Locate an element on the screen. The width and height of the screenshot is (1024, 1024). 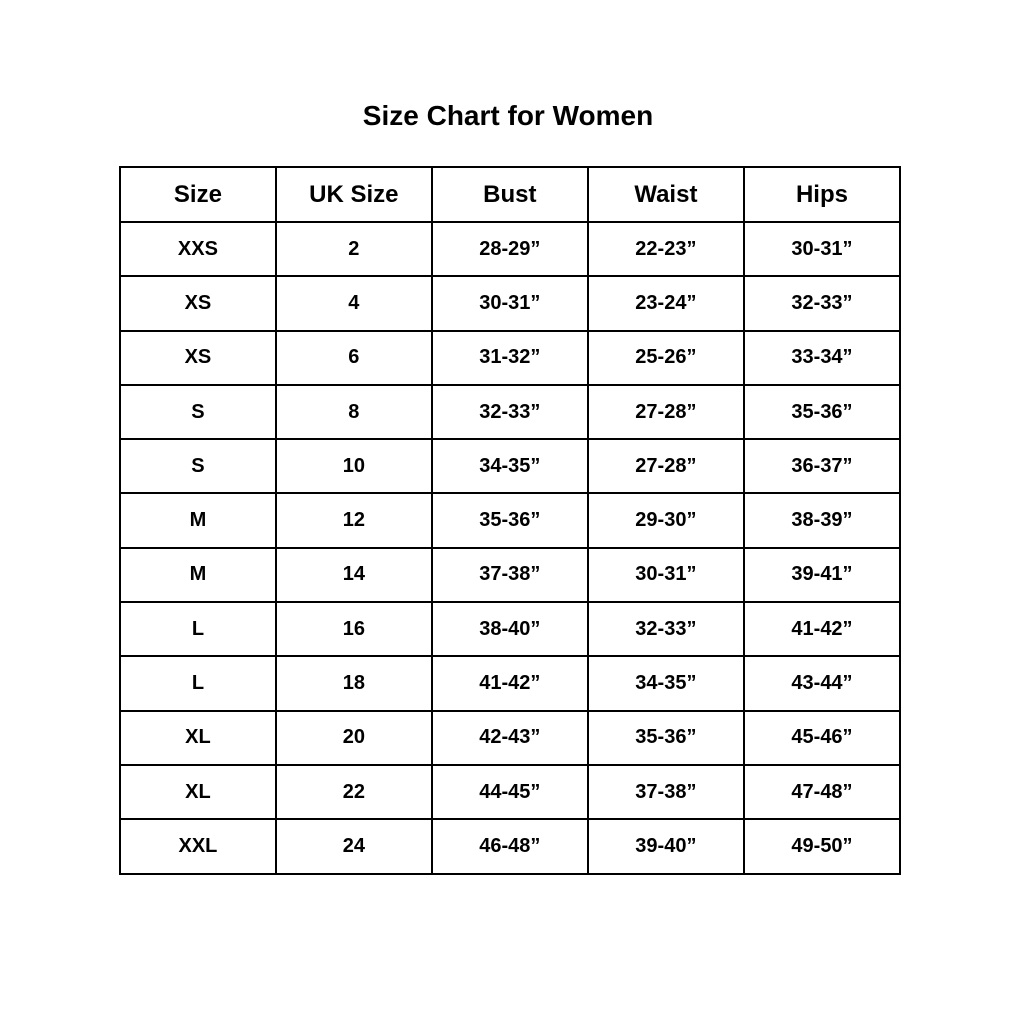
table-cell: 31-32” is located at coordinates (509, 357).